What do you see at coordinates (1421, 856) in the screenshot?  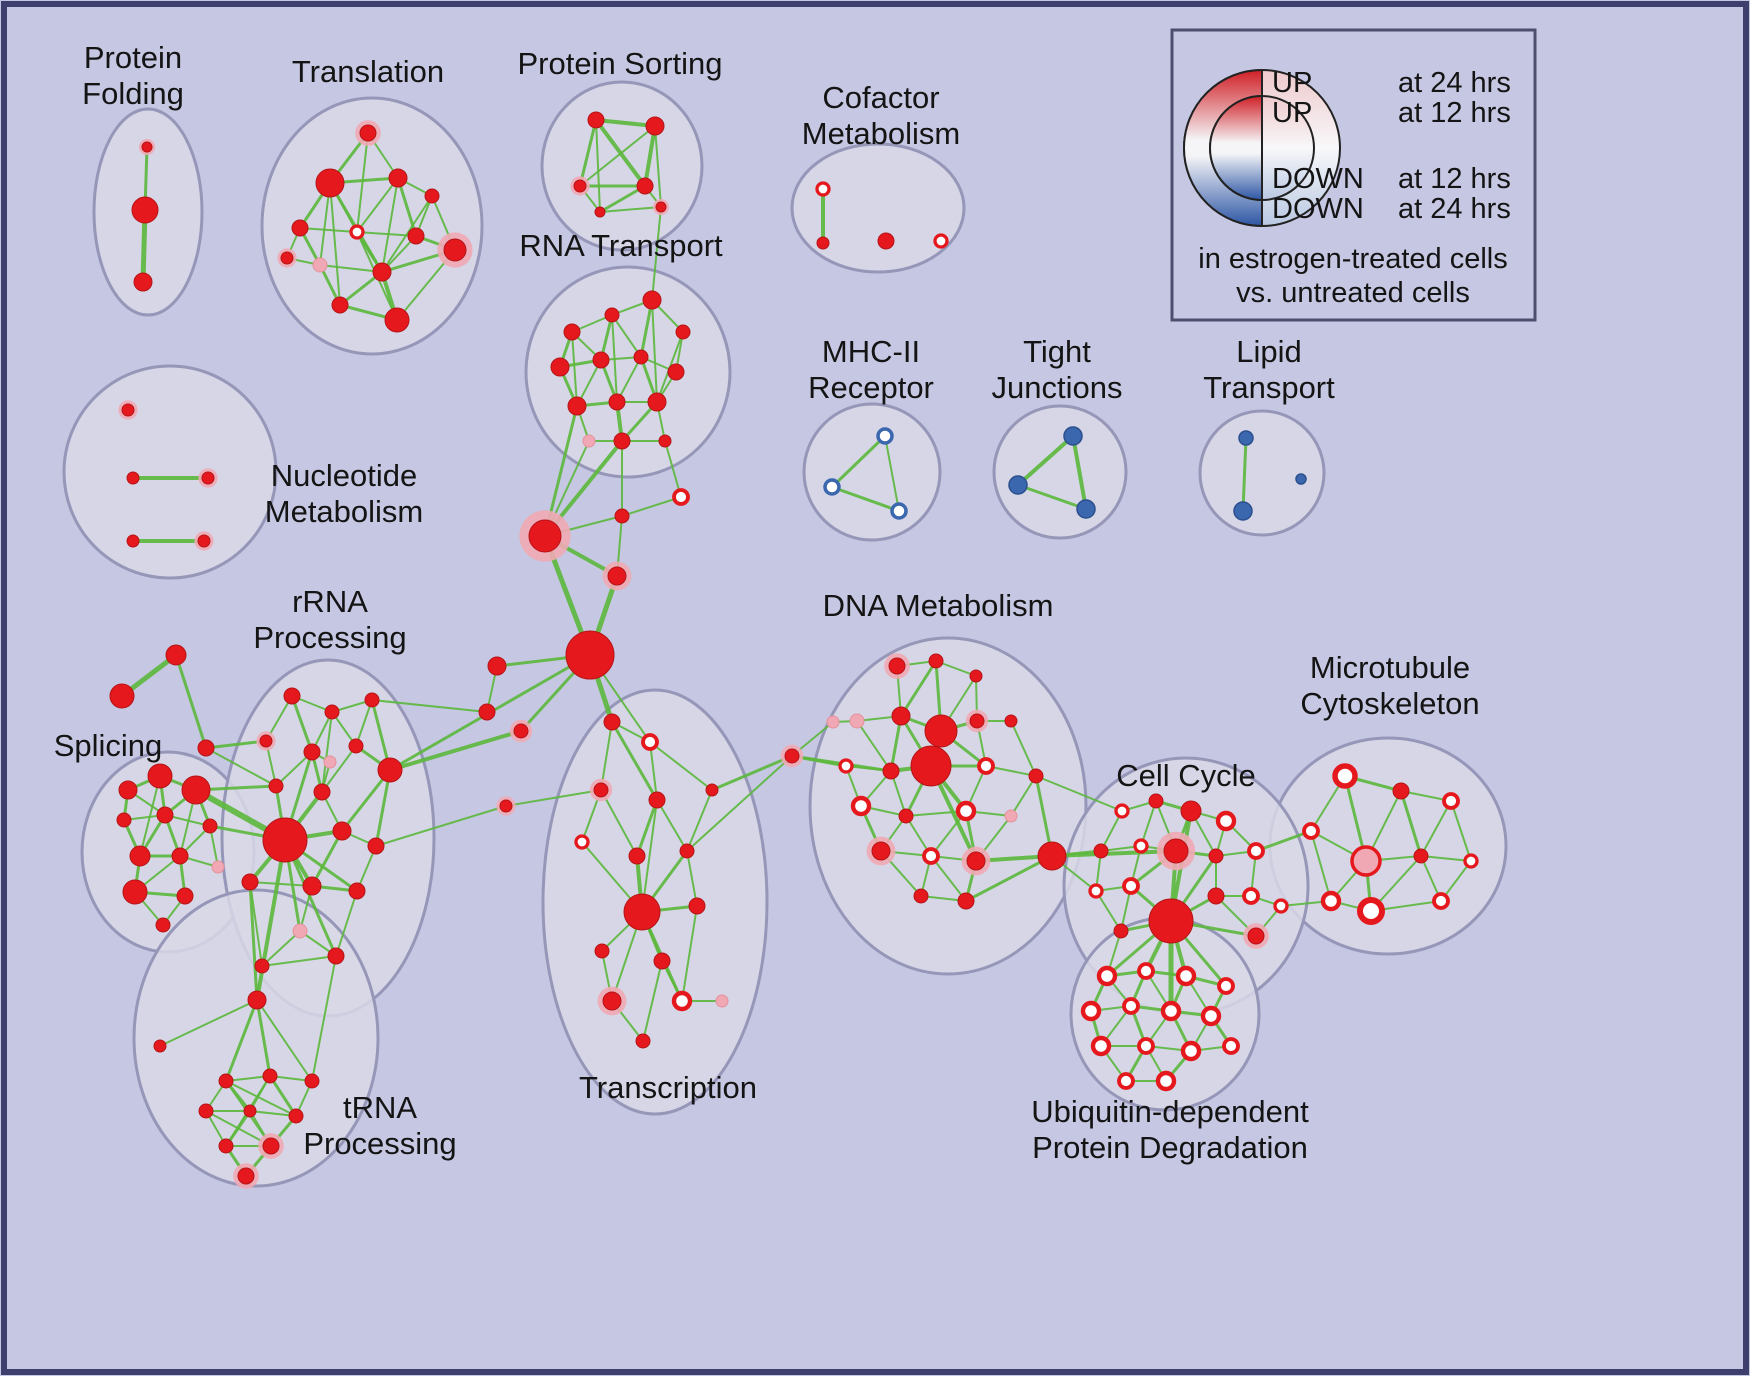 I see `node-mc6` at bounding box center [1421, 856].